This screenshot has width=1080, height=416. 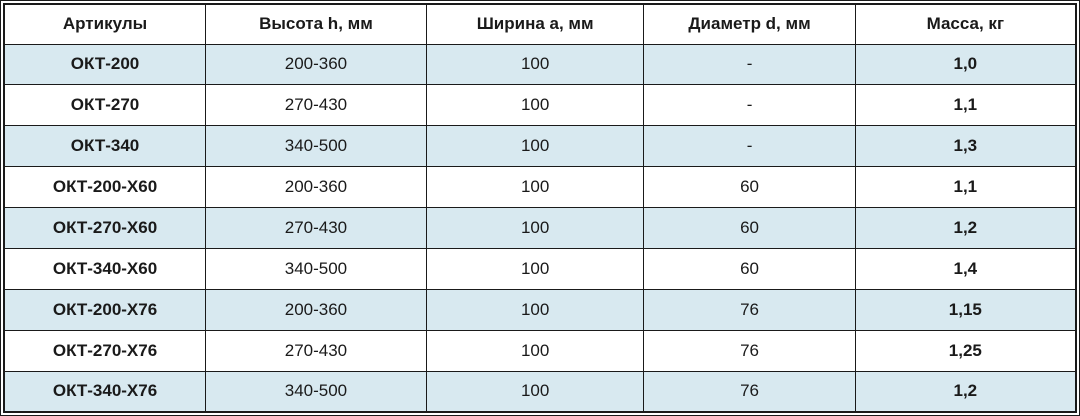 I want to click on table-row: ОКТ-340-Х76 340-500 100 76 1,2, so click(x=540, y=391).